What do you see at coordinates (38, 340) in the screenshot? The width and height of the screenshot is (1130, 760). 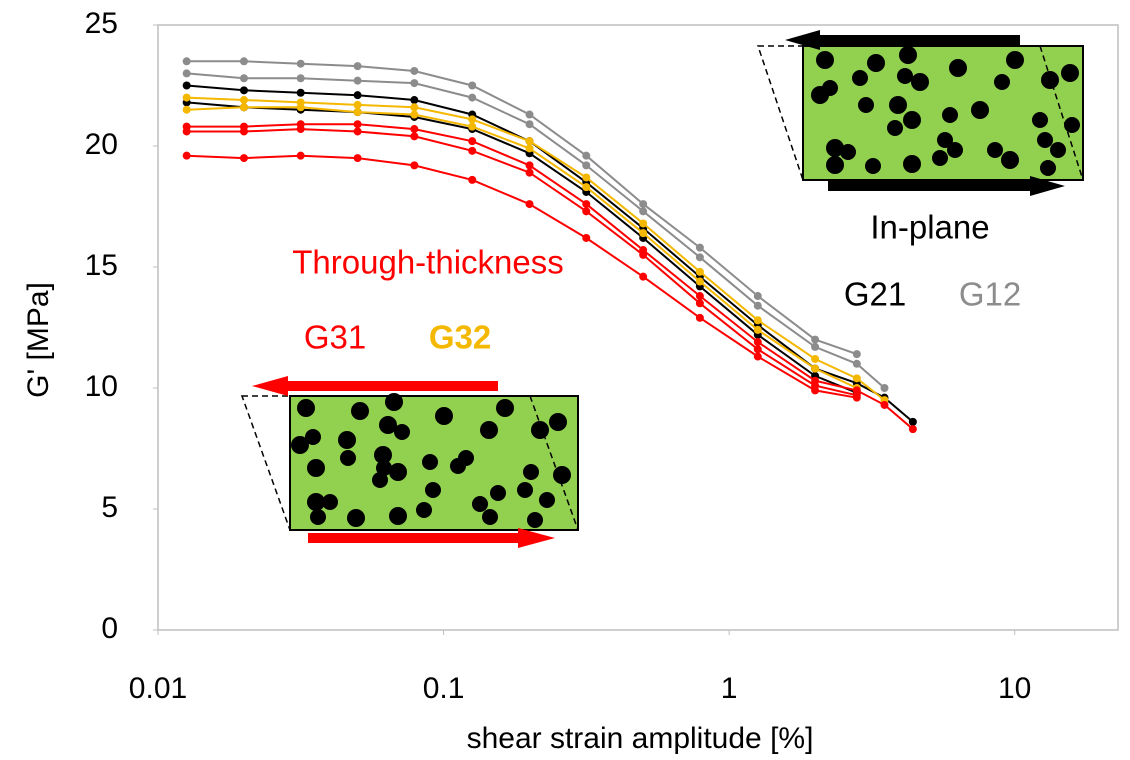 I see `y-axis-title: G' [MPa]` at bounding box center [38, 340].